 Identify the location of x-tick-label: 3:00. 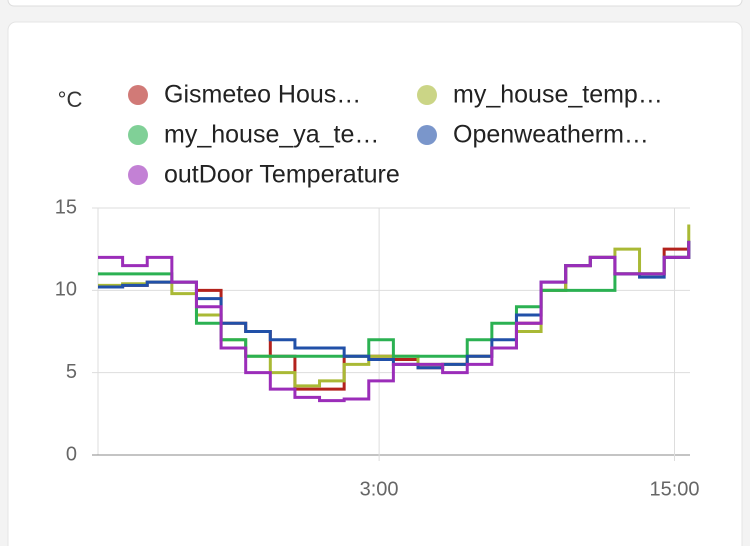
(379, 489).